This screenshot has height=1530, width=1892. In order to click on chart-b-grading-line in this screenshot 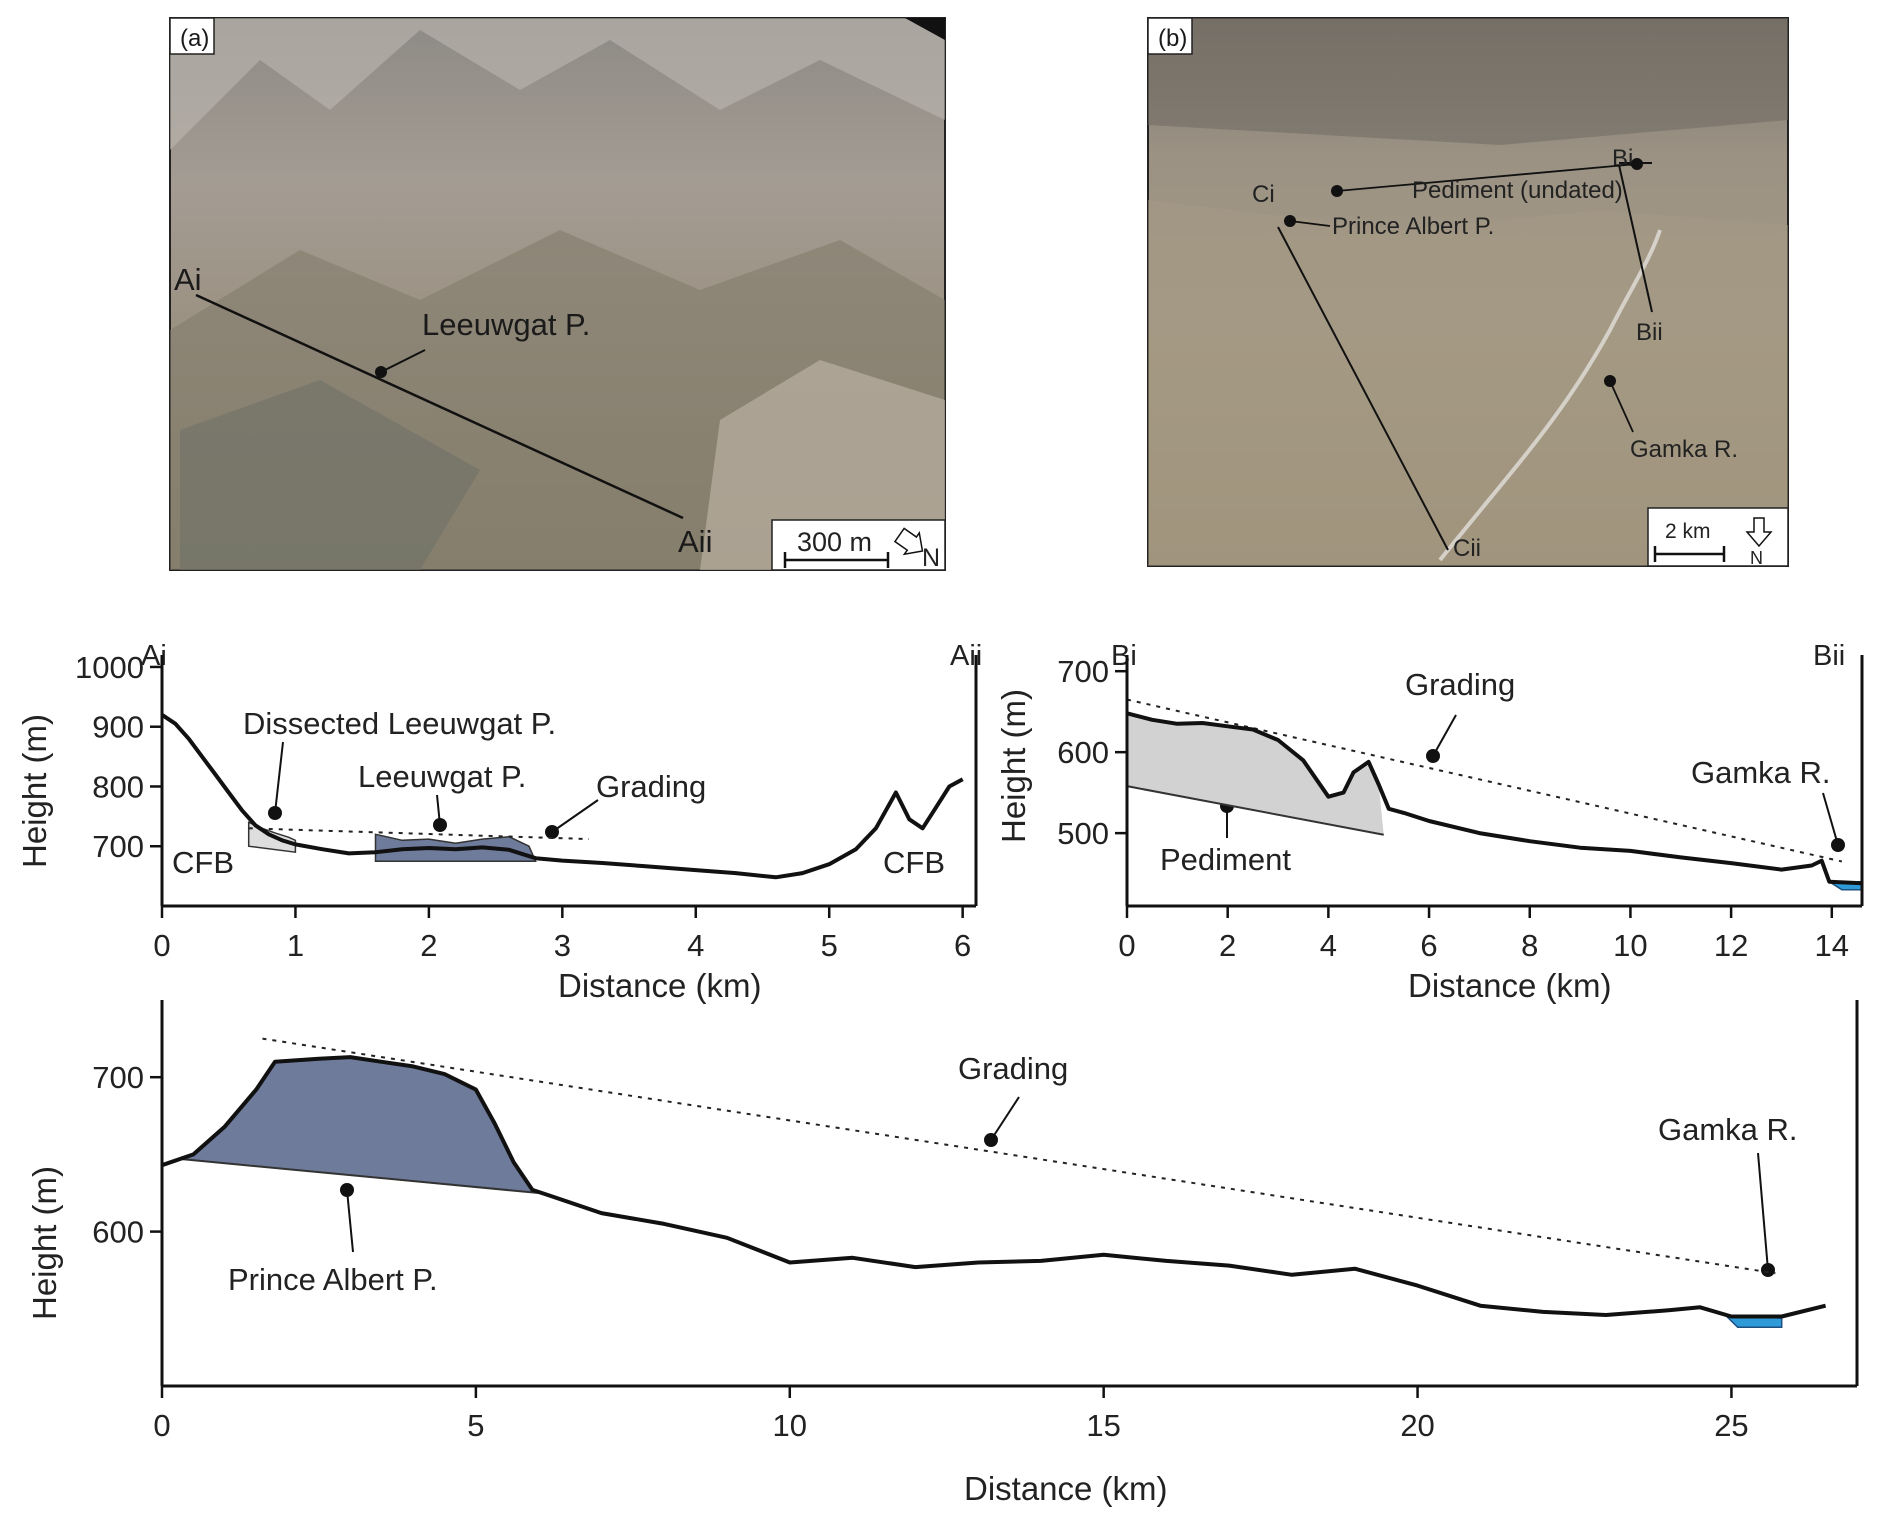, I will do `click(1484, 780)`.